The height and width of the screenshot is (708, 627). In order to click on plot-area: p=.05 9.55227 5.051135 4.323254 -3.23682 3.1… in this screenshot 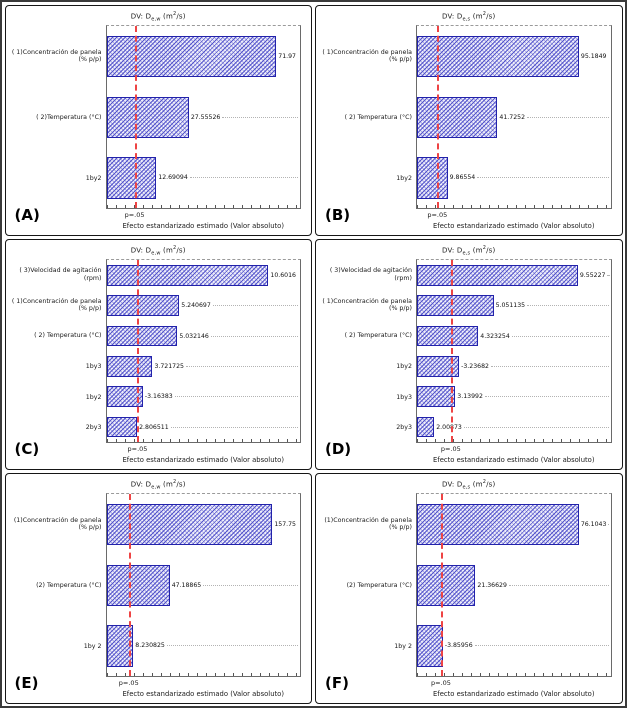, I will do `click(514, 356)`.